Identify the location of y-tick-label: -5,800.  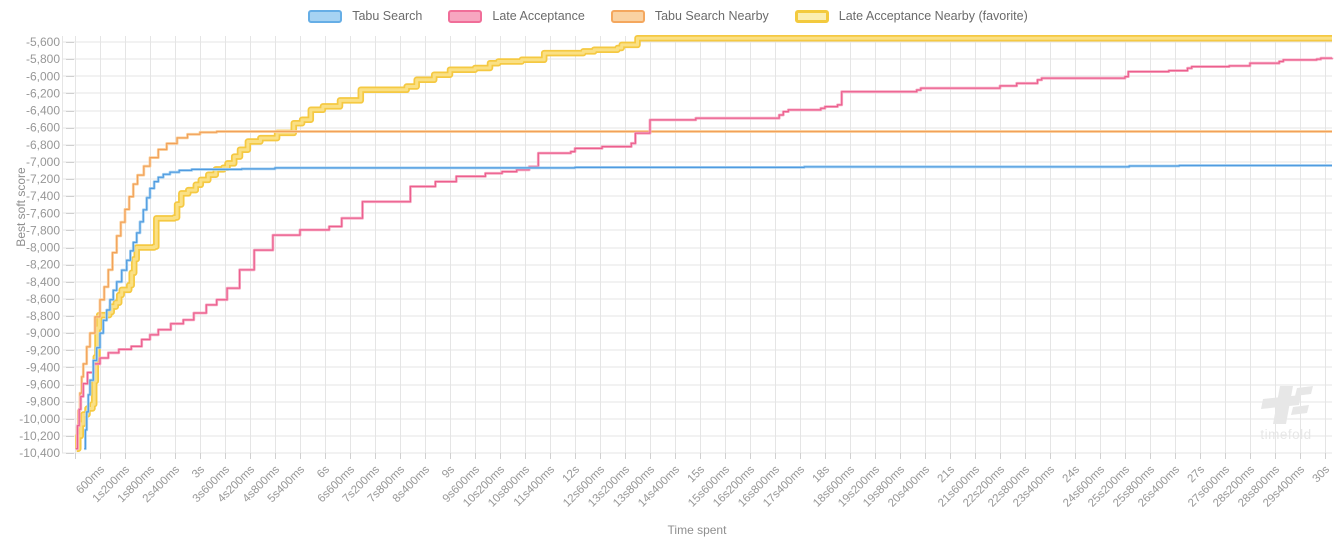
(43, 59).